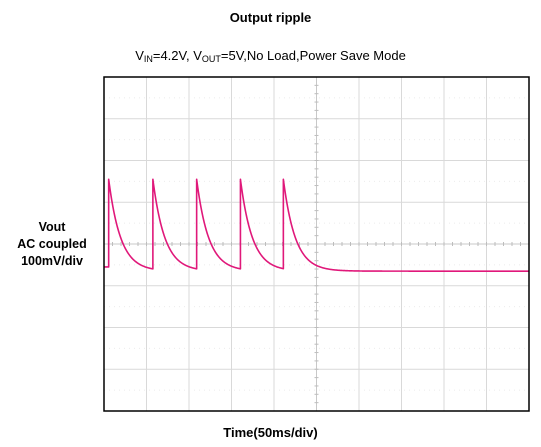  Describe the element at coordinates (139, 55) in the screenshot. I see `vin-prefix: V` at that location.